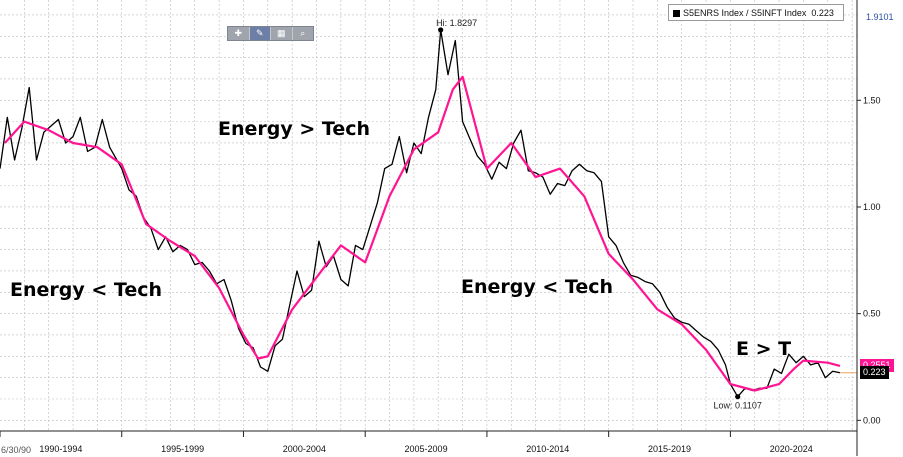 The width and height of the screenshot is (903, 457). What do you see at coordinates (822, 13) in the screenshot?
I see `legend-value: 0.223` at bounding box center [822, 13].